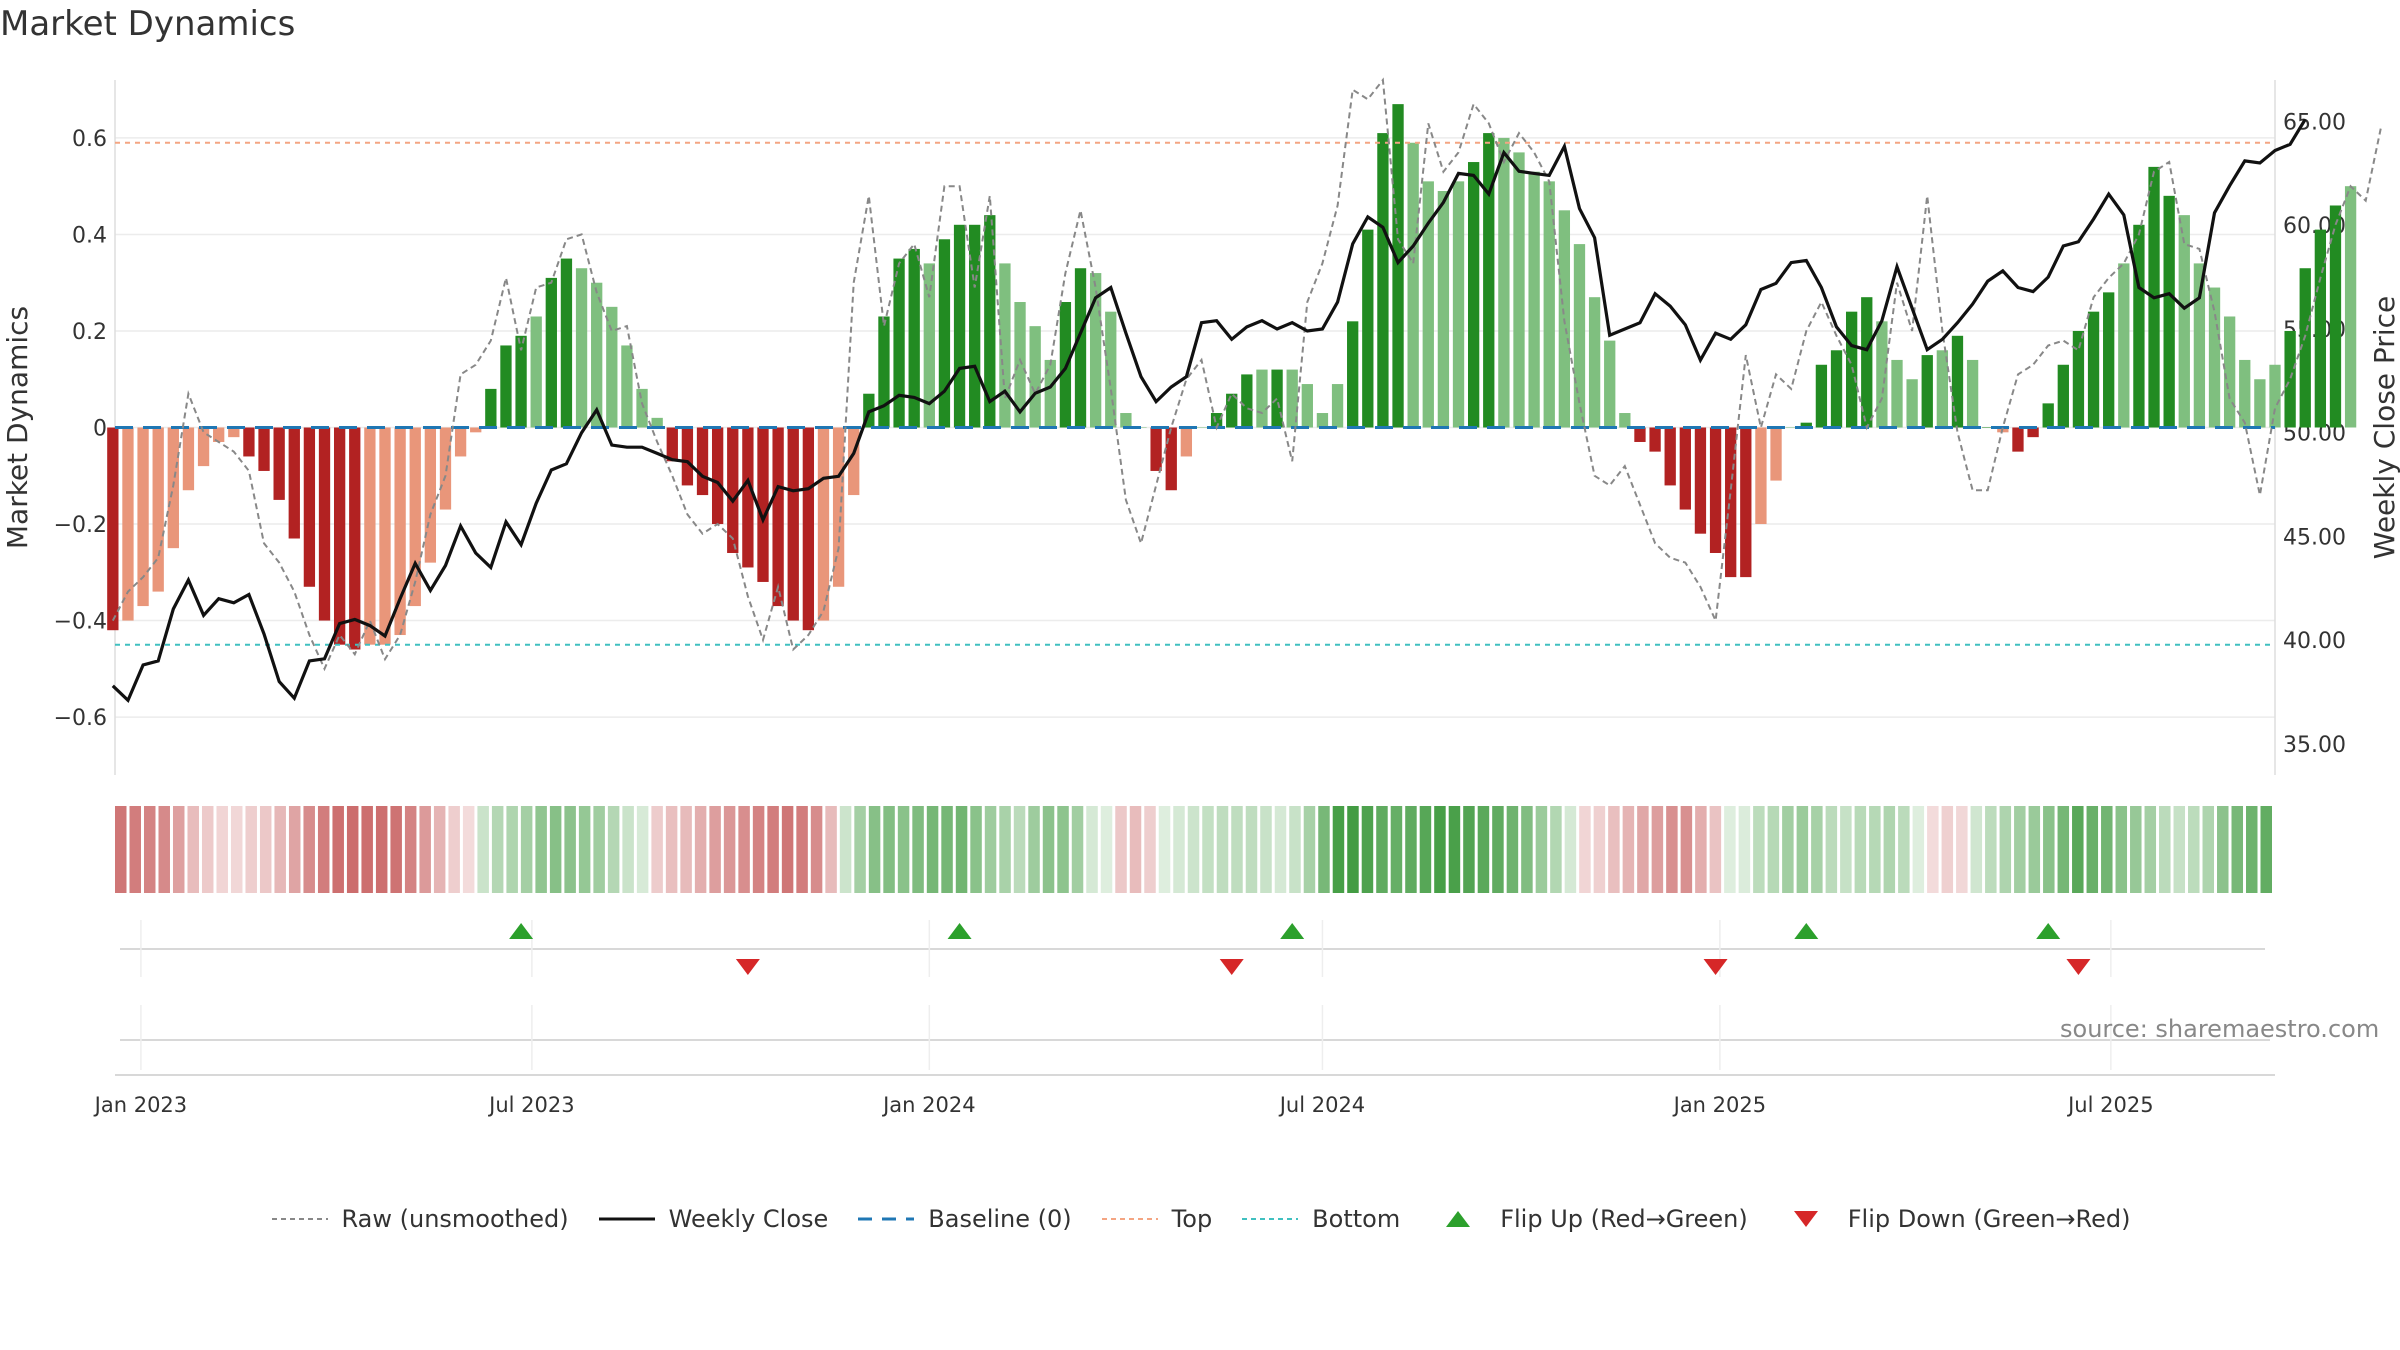 The image size is (2400, 1350). Describe the element at coordinates (89, 332) in the screenshot. I see `y-tick-left: 0.2` at that location.